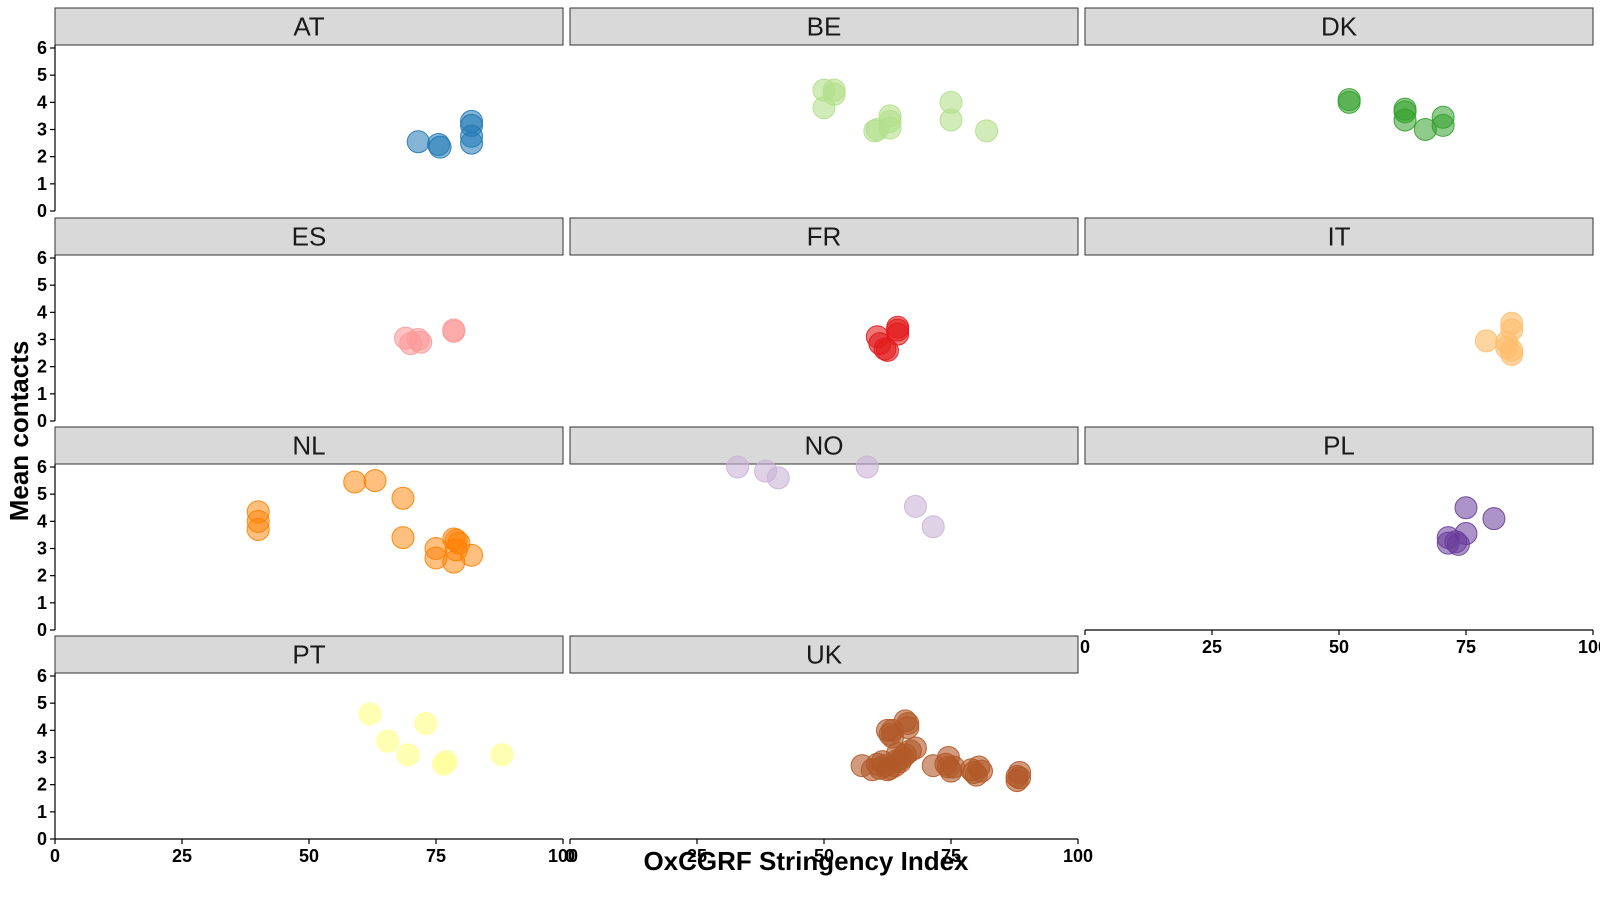 The height and width of the screenshot is (900, 1600). I want to click on facet-pl: PL 0 25 50 75 100, so click(1340, 541).